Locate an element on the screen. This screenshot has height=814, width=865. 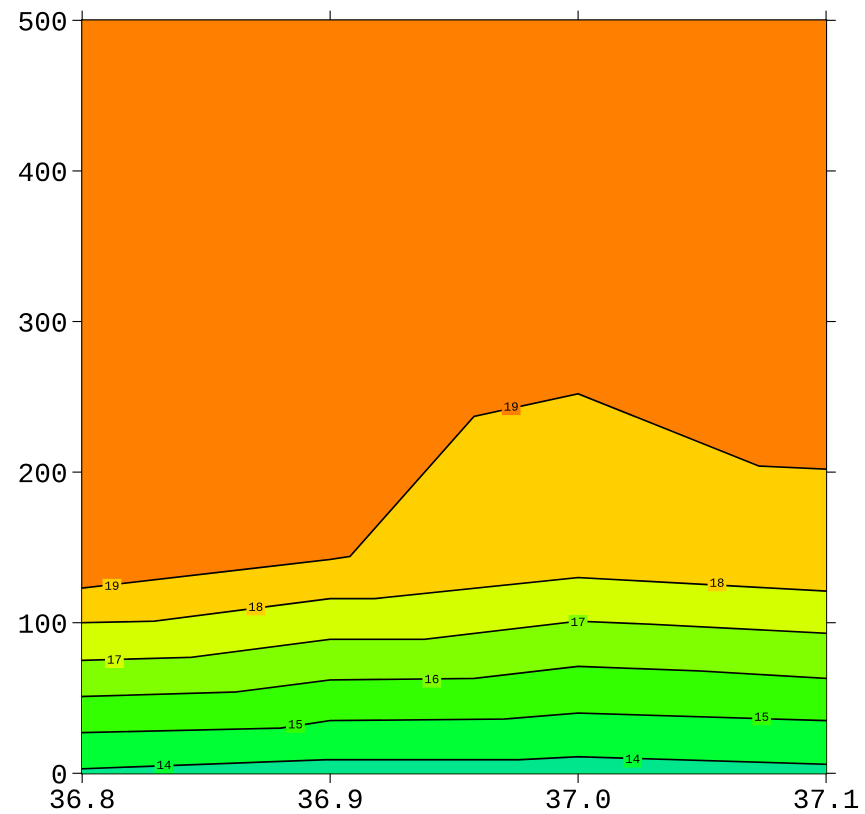
x-tick-label: 36.8 is located at coordinates (82, 798).